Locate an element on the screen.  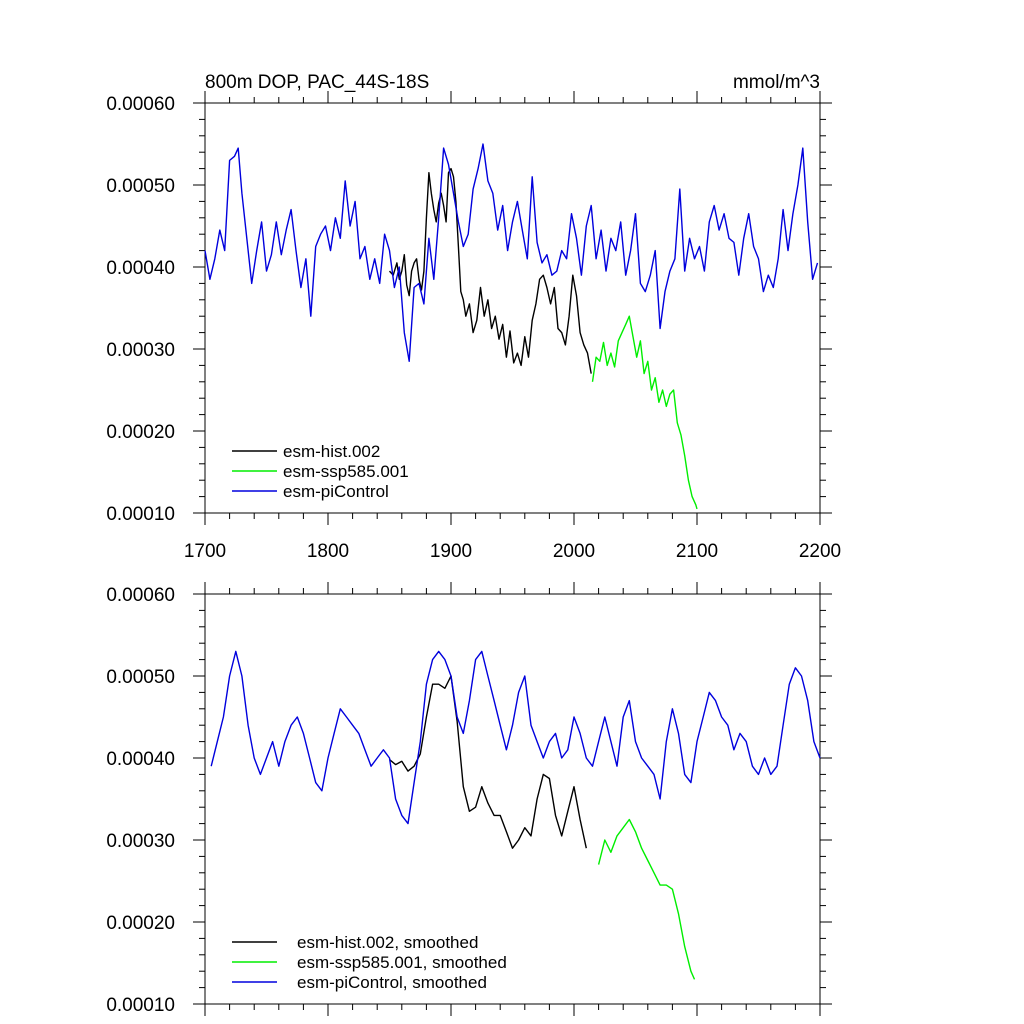
legend-label: esm-ssp585.001, smoothed is located at coordinates (402, 962).